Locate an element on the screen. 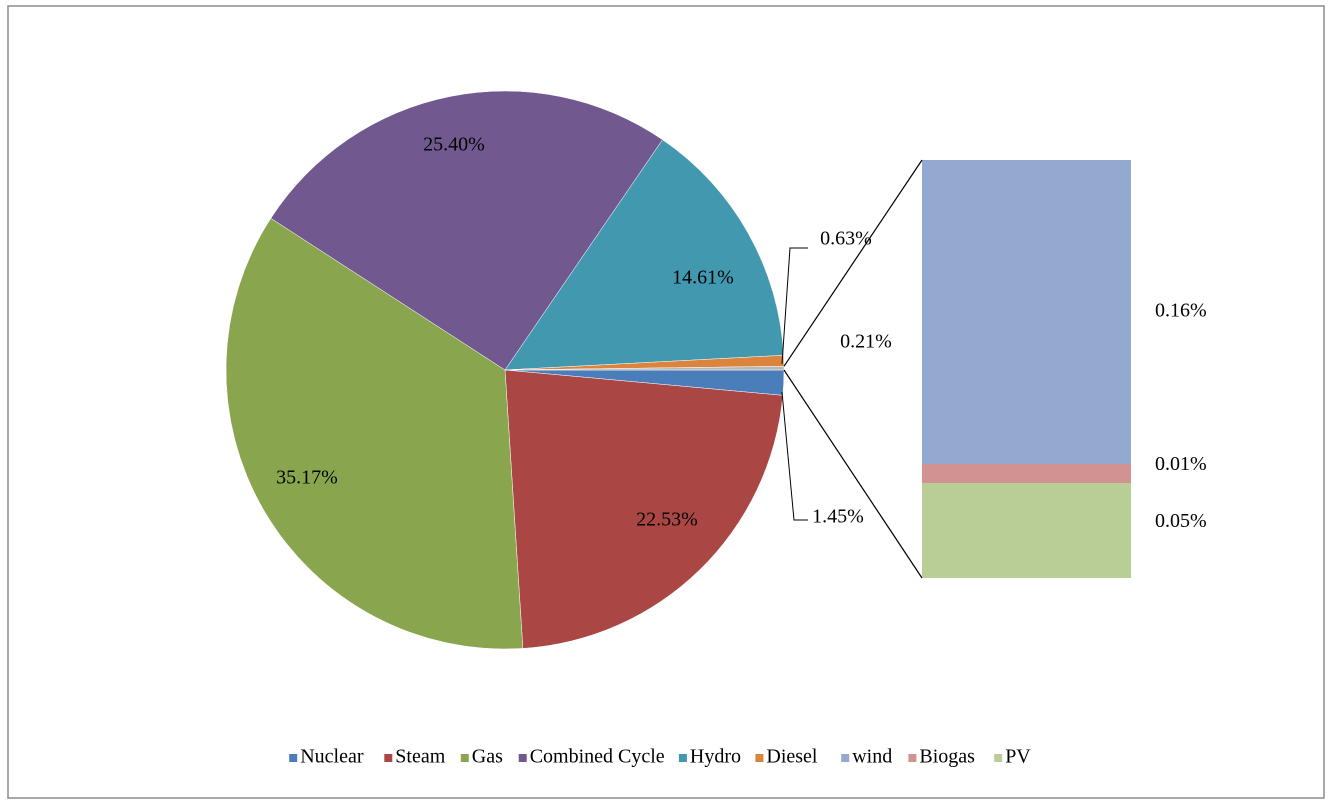  legend-label: Steam is located at coordinates (420, 757).